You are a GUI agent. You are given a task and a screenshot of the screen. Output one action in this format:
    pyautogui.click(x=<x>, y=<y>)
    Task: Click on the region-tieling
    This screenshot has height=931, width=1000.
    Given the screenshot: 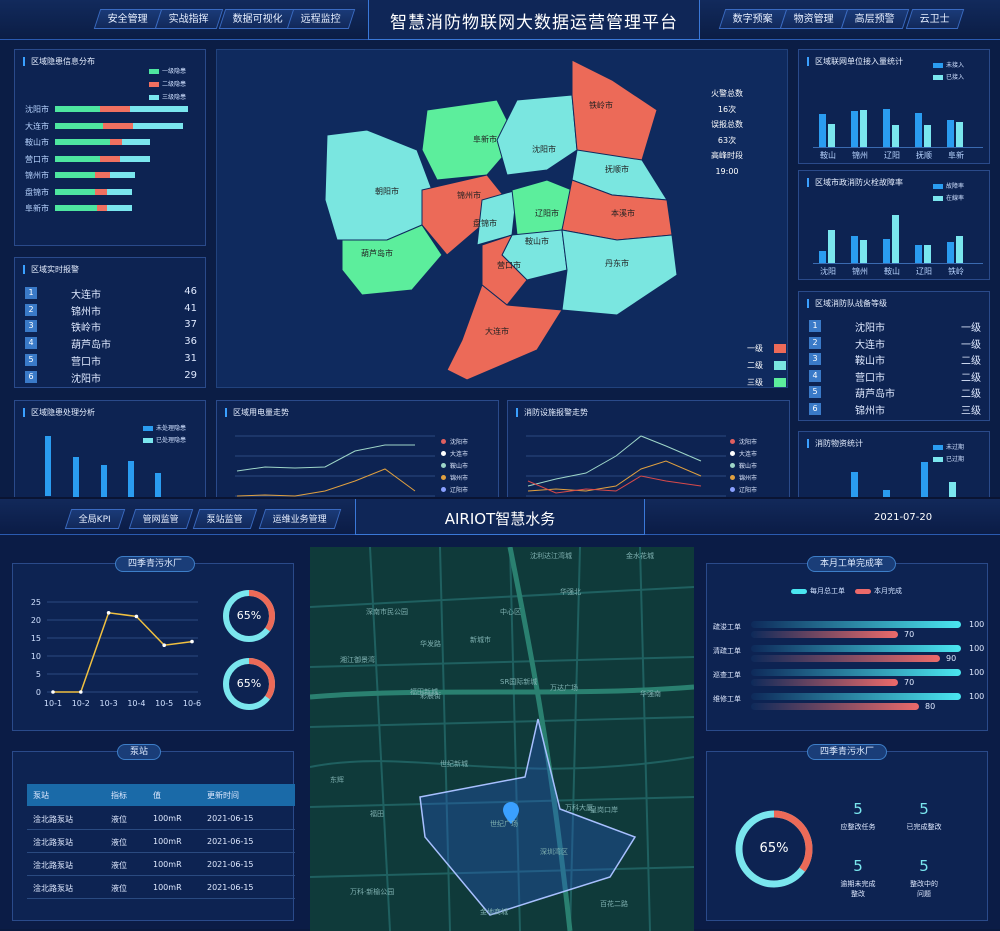 What is the action you would take?
    pyautogui.click(x=614, y=112)
    